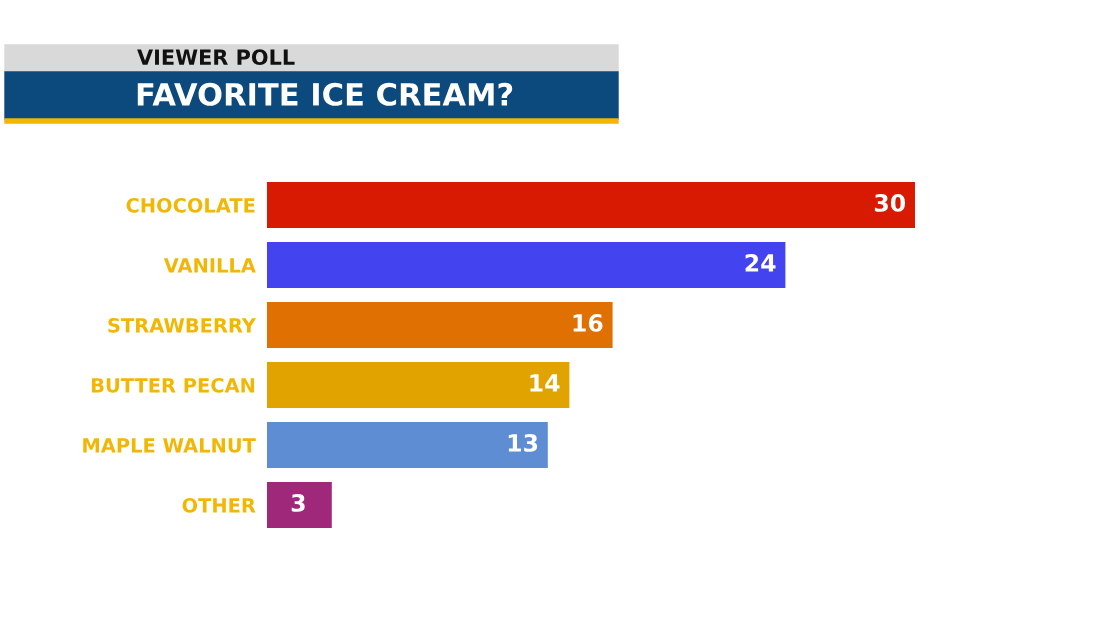 The width and height of the screenshot is (1109, 626). What do you see at coordinates (298, 502) in the screenshot?
I see `data-label: 3` at bounding box center [298, 502].